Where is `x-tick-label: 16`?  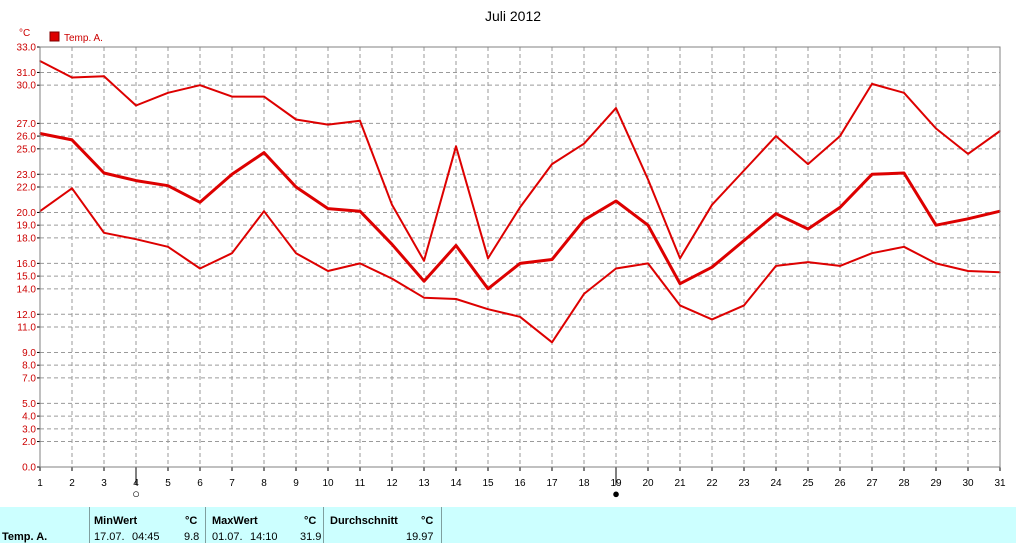
x-tick-label: 16 is located at coordinates (520, 483).